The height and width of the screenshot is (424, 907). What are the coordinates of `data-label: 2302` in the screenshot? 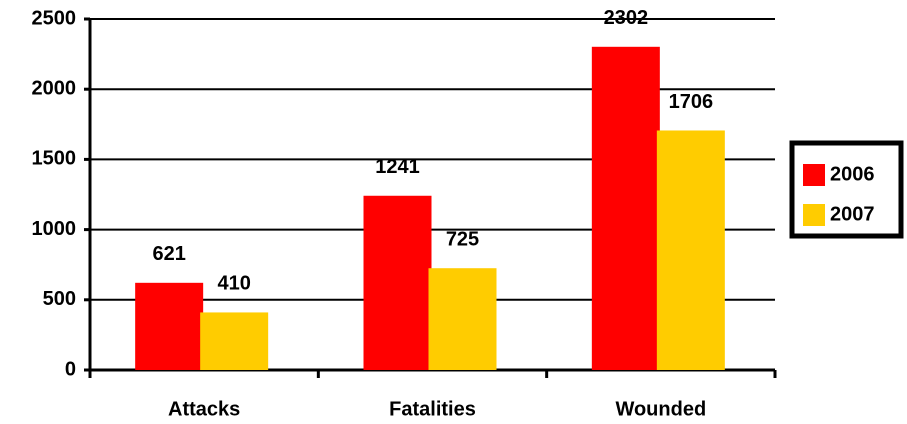 It's located at (626, 18).